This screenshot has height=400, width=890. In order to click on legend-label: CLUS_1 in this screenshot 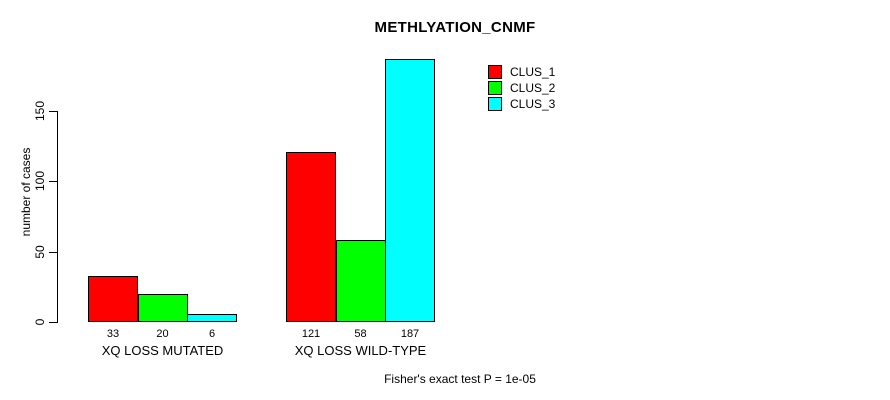, I will do `click(533, 72)`.